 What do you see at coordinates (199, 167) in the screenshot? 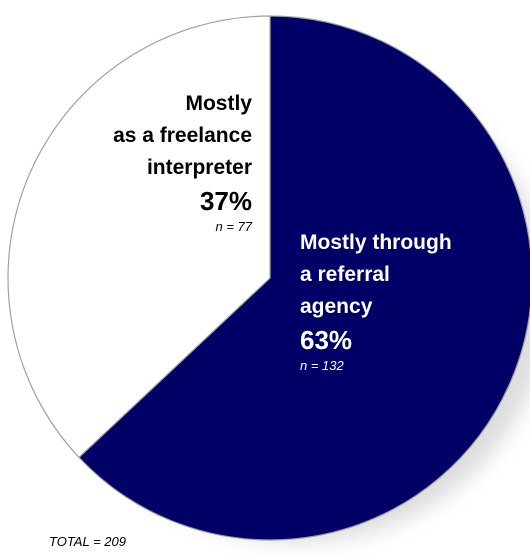
I see `slice-label-freelance-line-3: interpreter` at bounding box center [199, 167].